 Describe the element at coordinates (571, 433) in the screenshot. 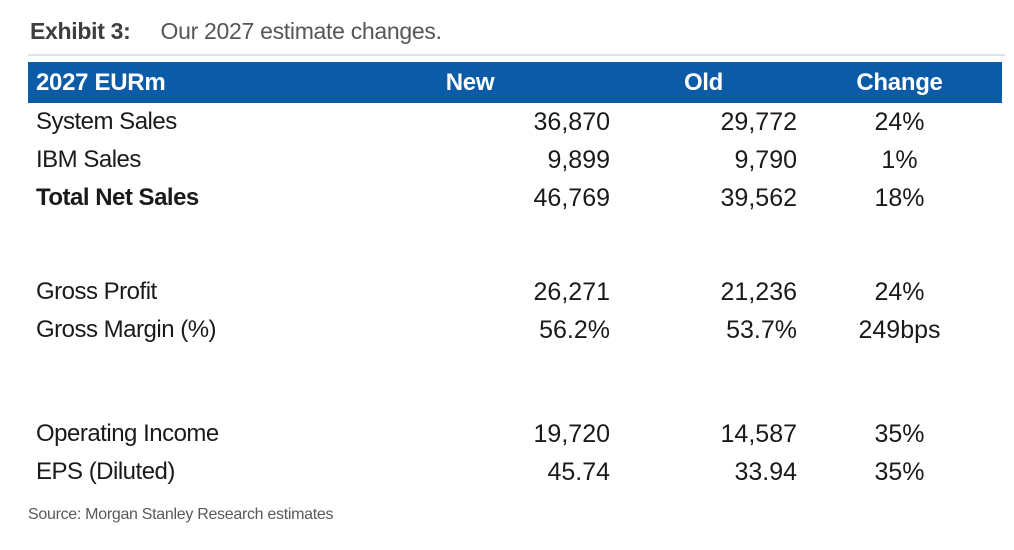

I see `row-new-cell: 19,720` at that location.